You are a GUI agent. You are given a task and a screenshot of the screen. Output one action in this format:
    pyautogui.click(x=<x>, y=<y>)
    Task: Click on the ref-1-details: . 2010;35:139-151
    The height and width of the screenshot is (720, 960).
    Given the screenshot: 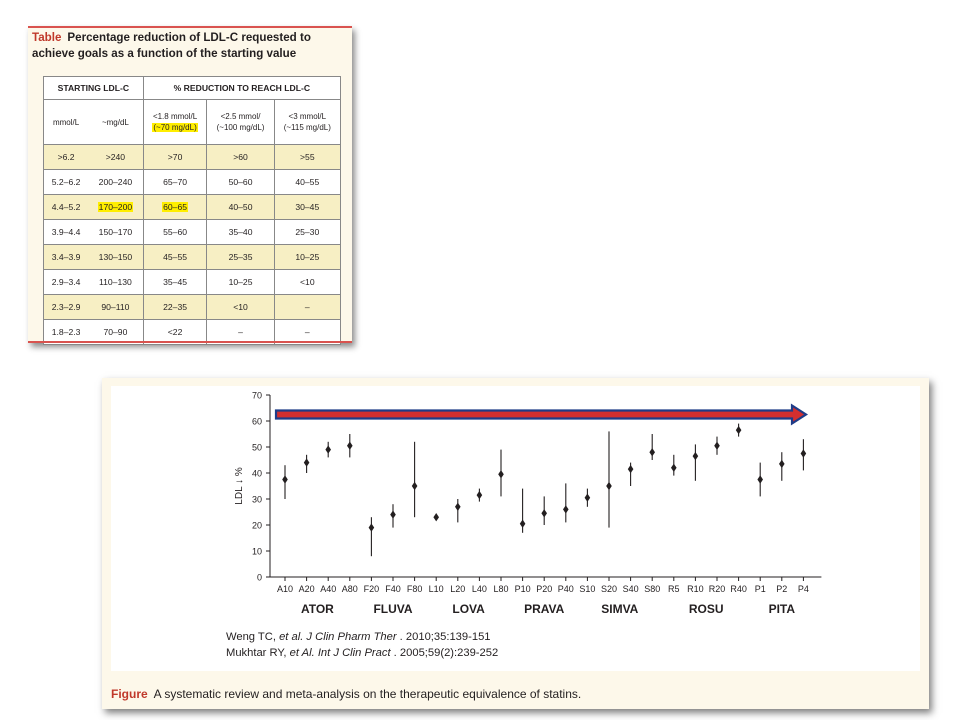 What is the action you would take?
    pyautogui.click(x=443, y=637)
    